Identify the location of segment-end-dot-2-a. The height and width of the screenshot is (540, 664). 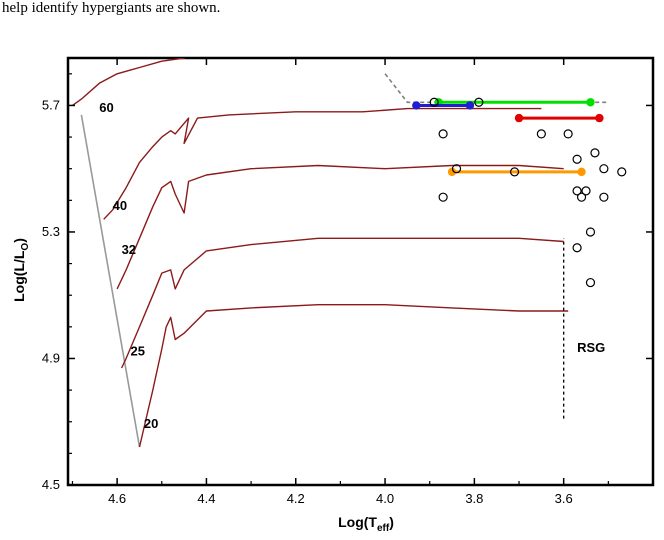
(416, 105).